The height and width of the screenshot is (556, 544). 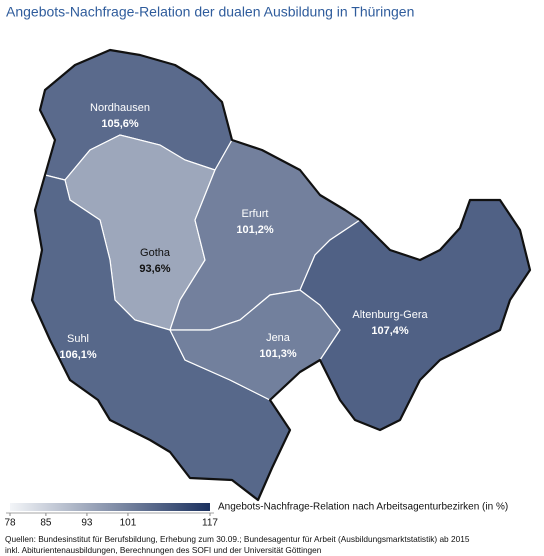 I want to click on legend-tick-label: 78, so click(x=10, y=523).